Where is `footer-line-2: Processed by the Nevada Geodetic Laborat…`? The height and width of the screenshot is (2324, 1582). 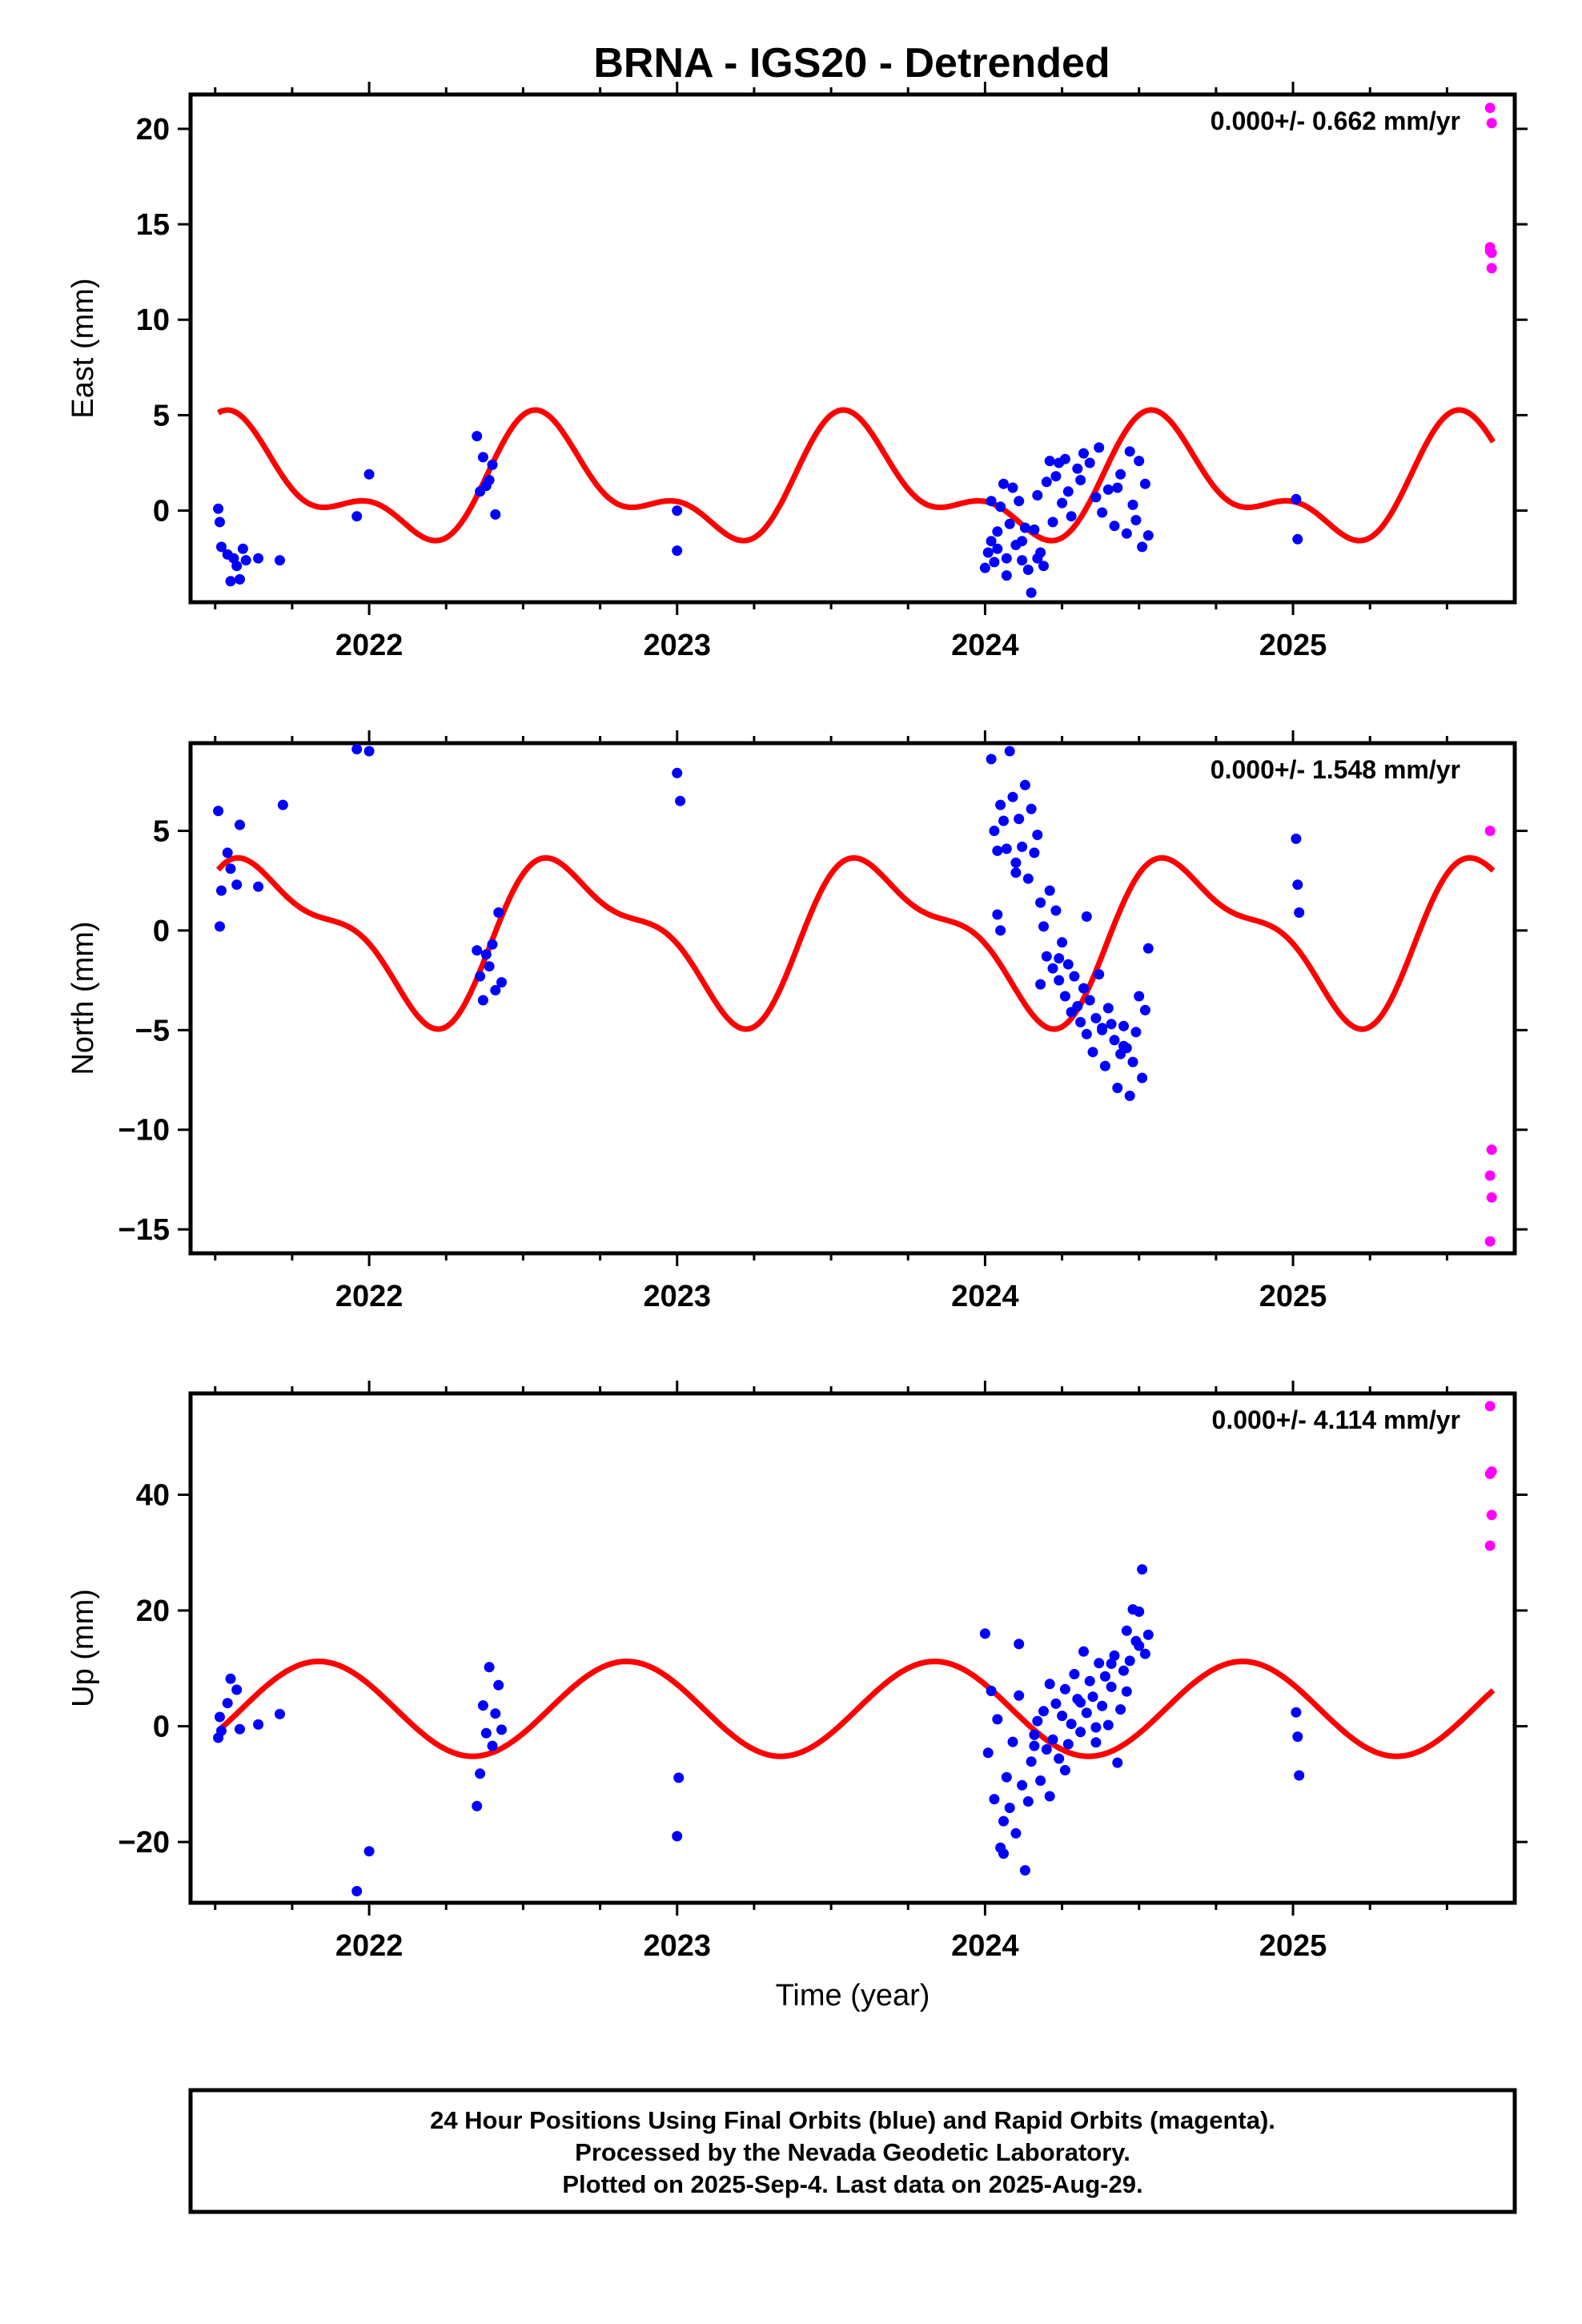
footer-line-2: Processed by the Nevada Geodetic Laborat… is located at coordinates (852, 2152).